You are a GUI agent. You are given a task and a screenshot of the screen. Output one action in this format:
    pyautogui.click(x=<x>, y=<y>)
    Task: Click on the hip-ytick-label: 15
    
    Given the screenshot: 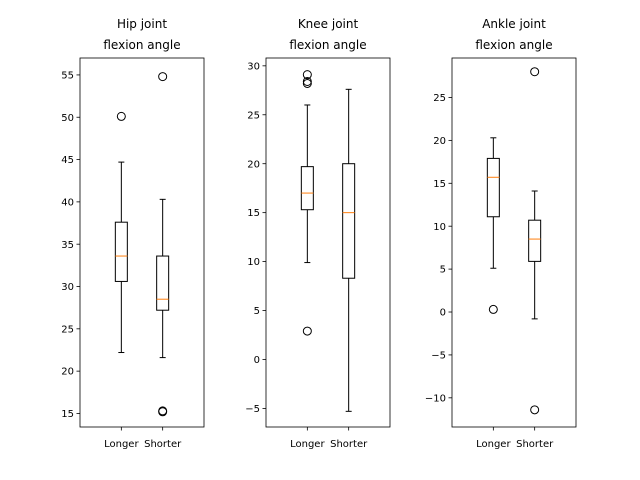 What is the action you would take?
    pyautogui.click(x=67, y=414)
    